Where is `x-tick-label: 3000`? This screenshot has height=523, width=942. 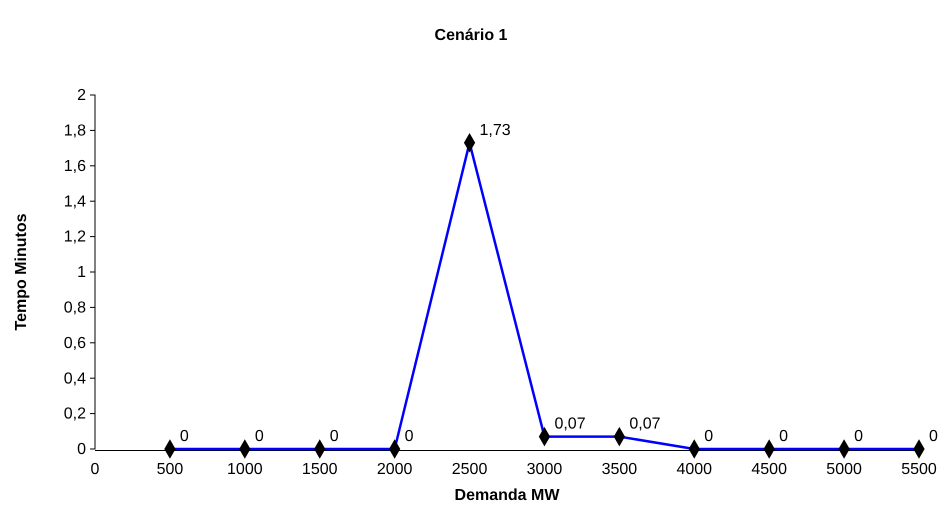 x-tick-label: 3000 is located at coordinates (544, 469).